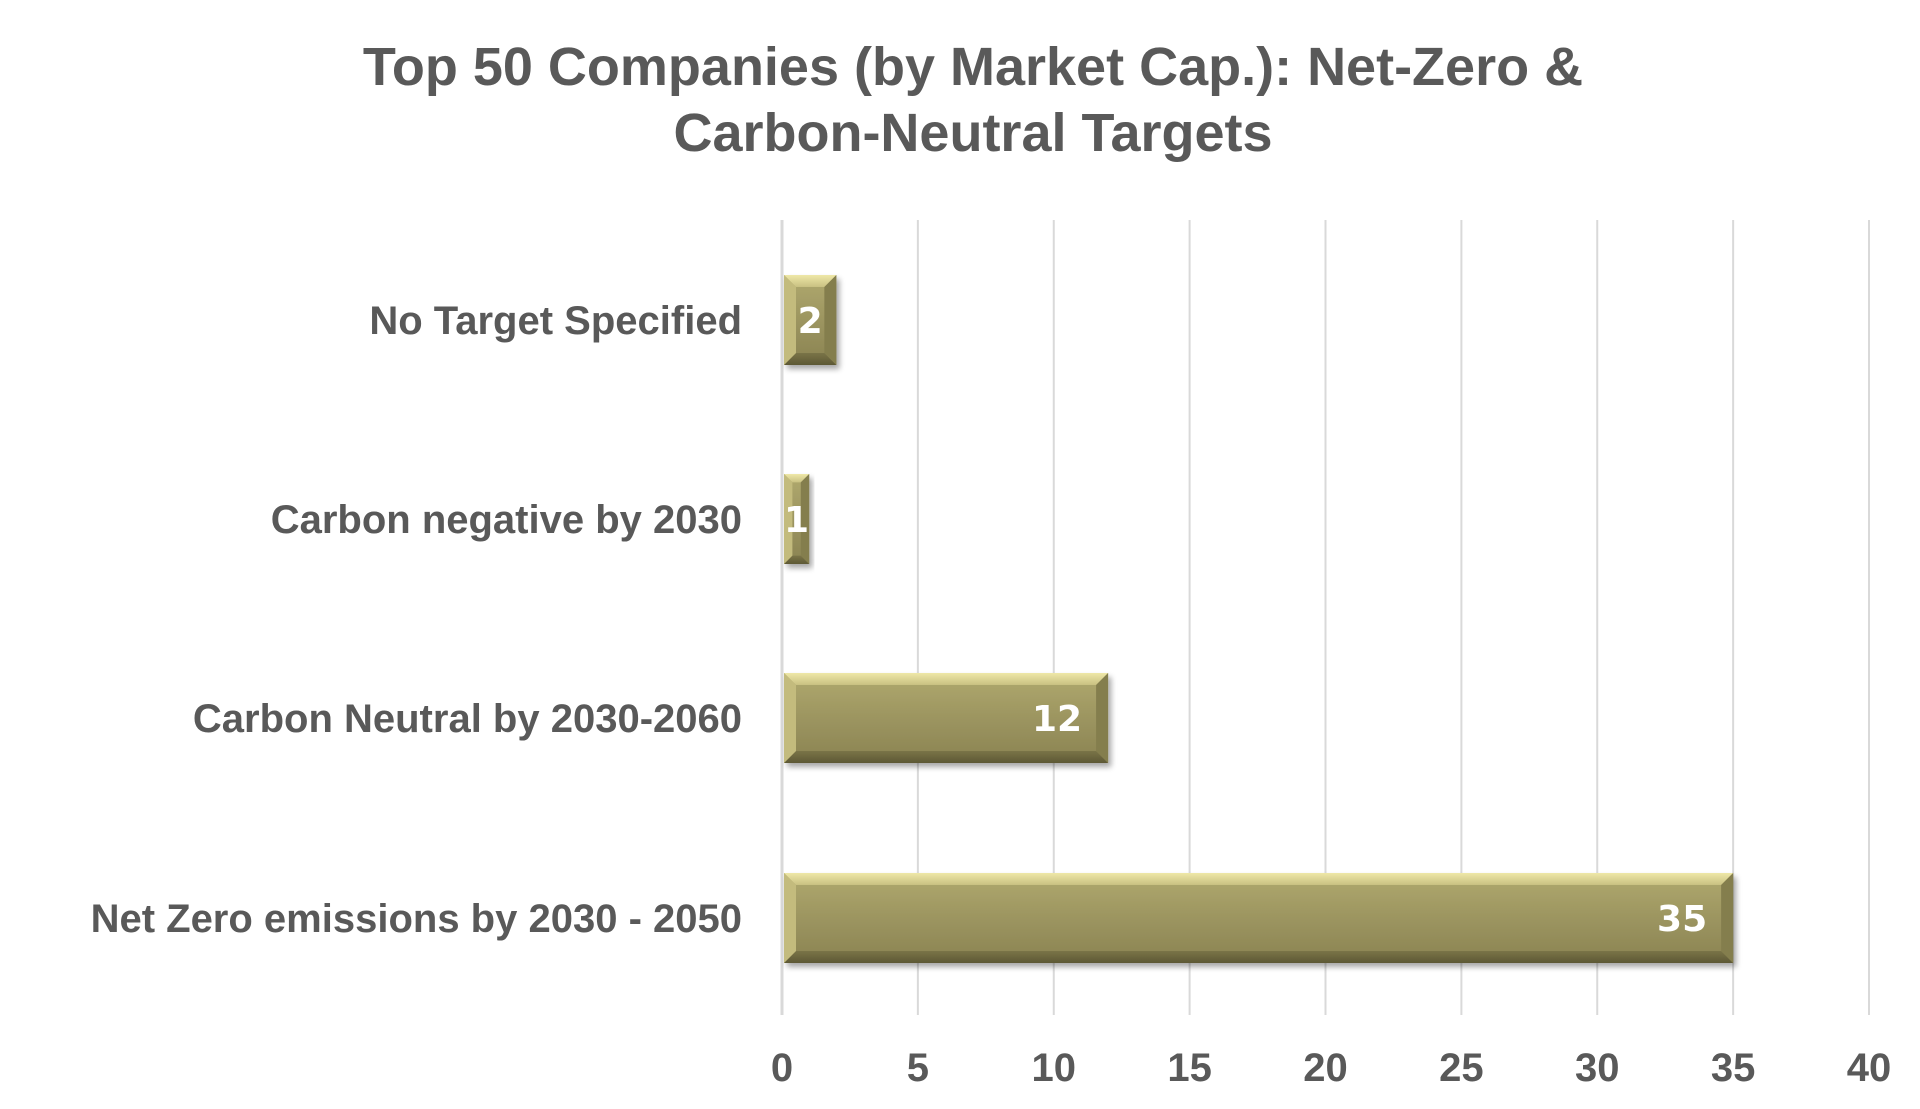 This screenshot has height=1109, width=1920. Describe the element at coordinates (506, 520) in the screenshot. I see `category-label-1: Carbon negative by 2030` at that location.